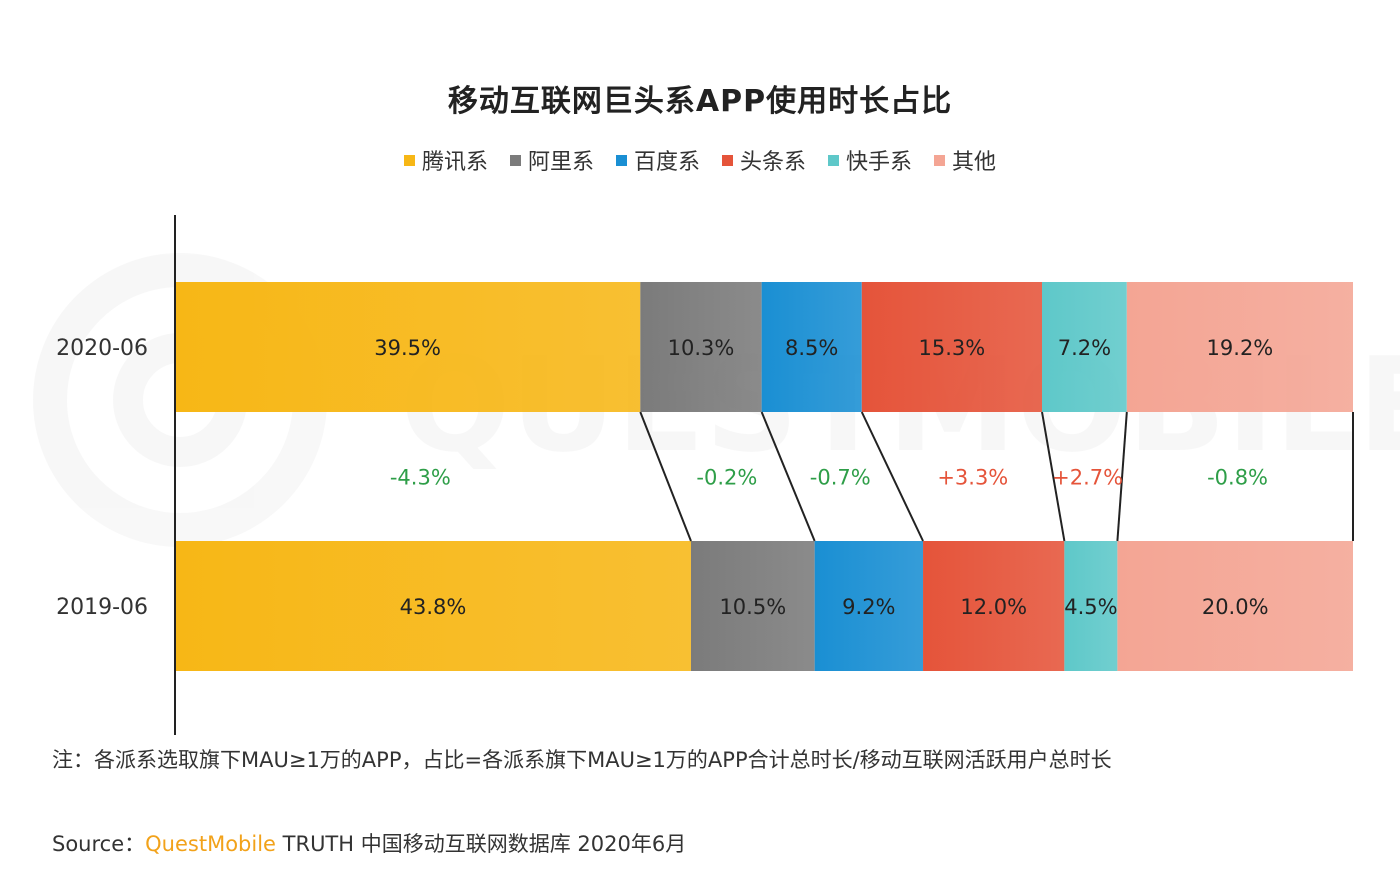 This screenshot has height=896, width=1400. I want to click on data-label: 7.2%, so click(1084, 348).